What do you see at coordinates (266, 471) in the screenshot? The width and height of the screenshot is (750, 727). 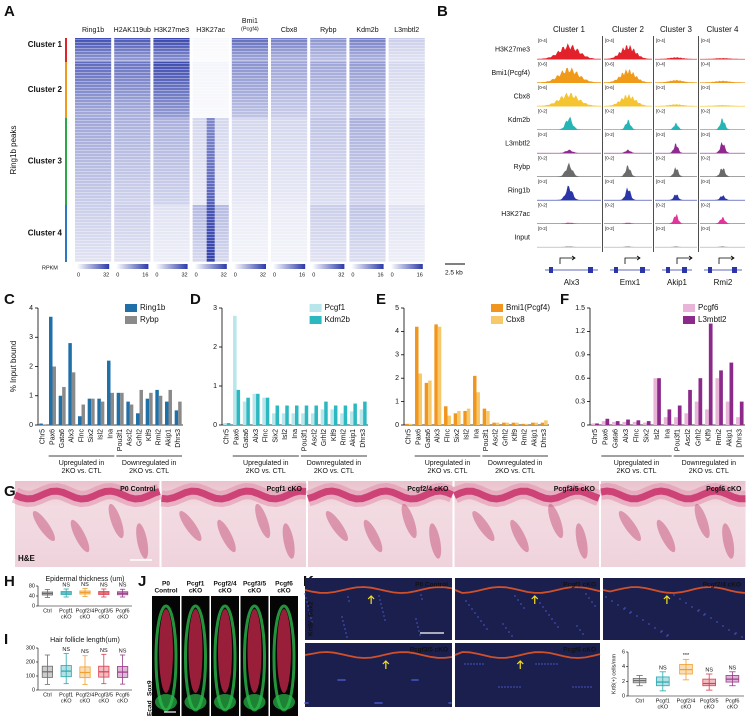 I see `group-label: 2KO vs. CTL` at bounding box center [266, 471].